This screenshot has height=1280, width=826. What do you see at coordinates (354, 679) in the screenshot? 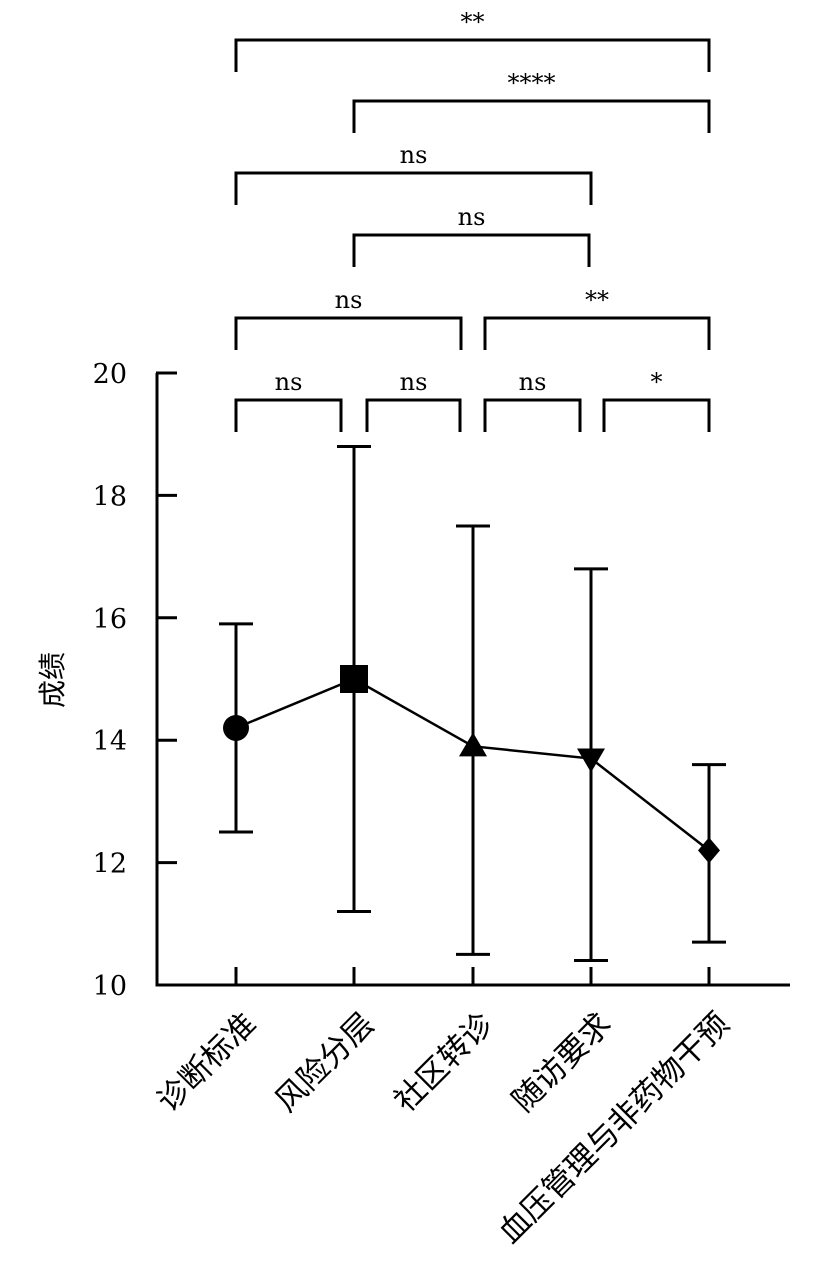
I see `data-point-square` at bounding box center [354, 679].